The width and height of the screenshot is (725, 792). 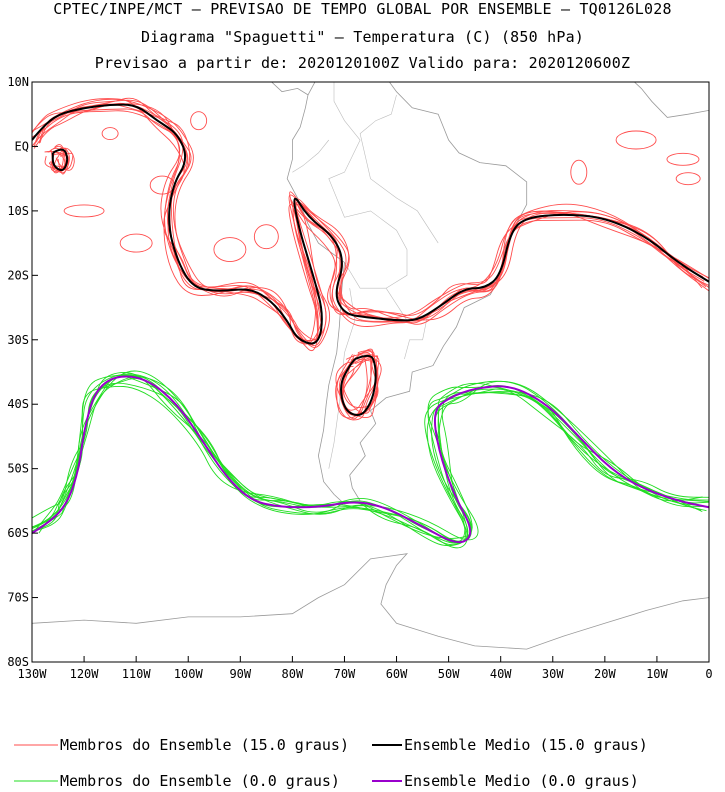 I want to click on x-tick-label-5: 80W, so click(x=293, y=674).